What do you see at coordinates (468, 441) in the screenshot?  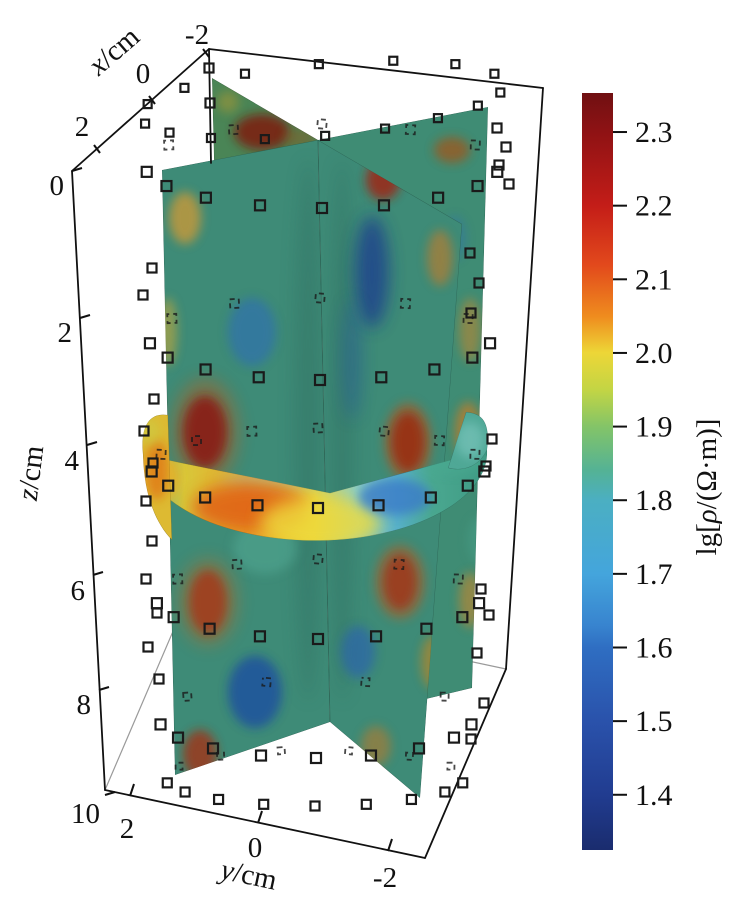 I see `disk-right-rim` at bounding box center [468, 441].